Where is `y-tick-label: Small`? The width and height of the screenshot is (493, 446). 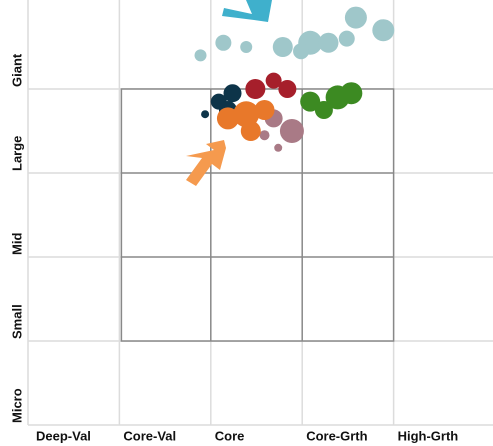 y-tick-label: Small is located at coordinates (16, 321).